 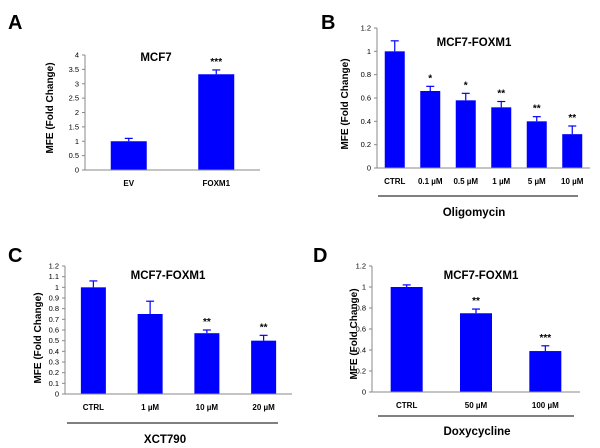 I want to click on group-label: Oligomycin, so click(x=474, y=213).